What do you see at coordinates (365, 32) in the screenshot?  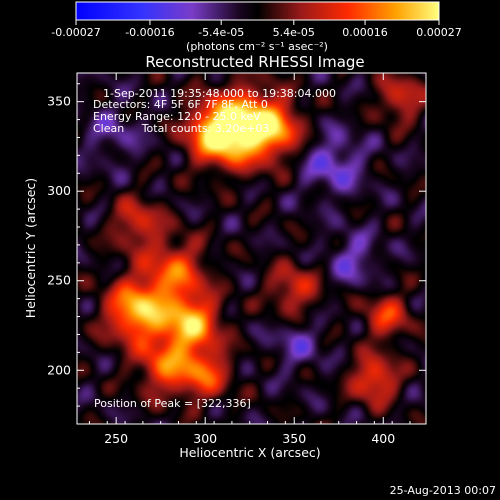 I see `colorbar-tick-label: 0.00016` at bounding box center [365, 32].